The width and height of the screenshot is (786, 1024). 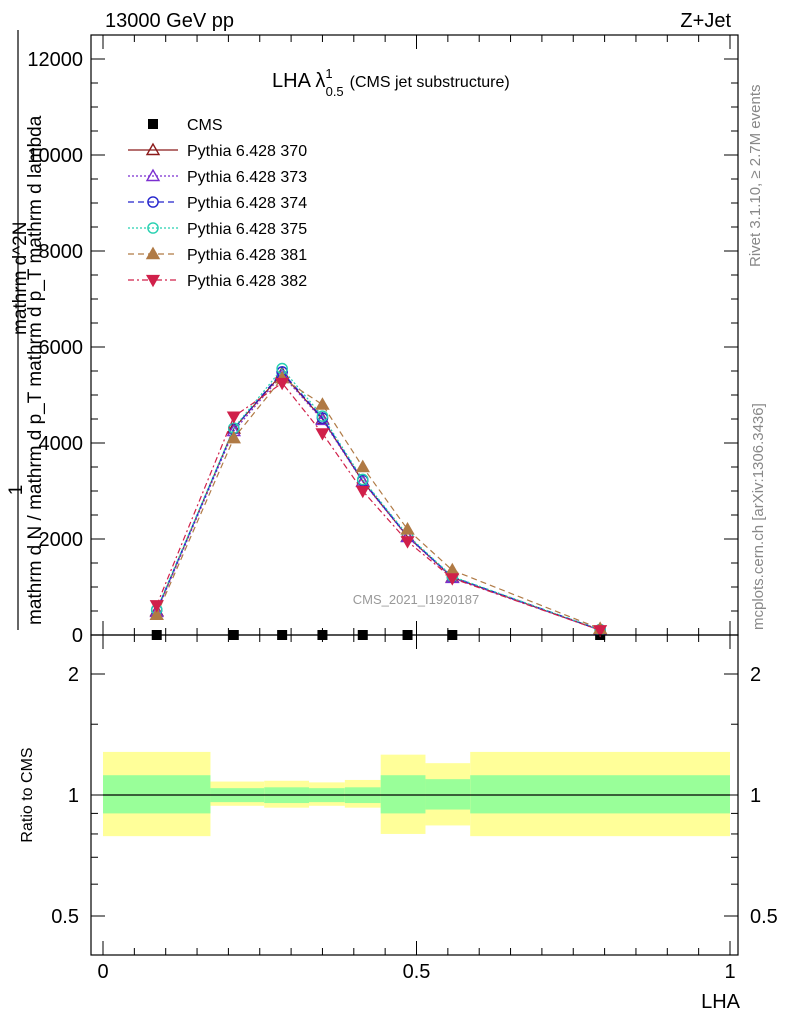 What do you see at coordinates (298, 81) in the screenshot?
I see `plot-title-main: LHA λ` at bounding box center [298, 81].